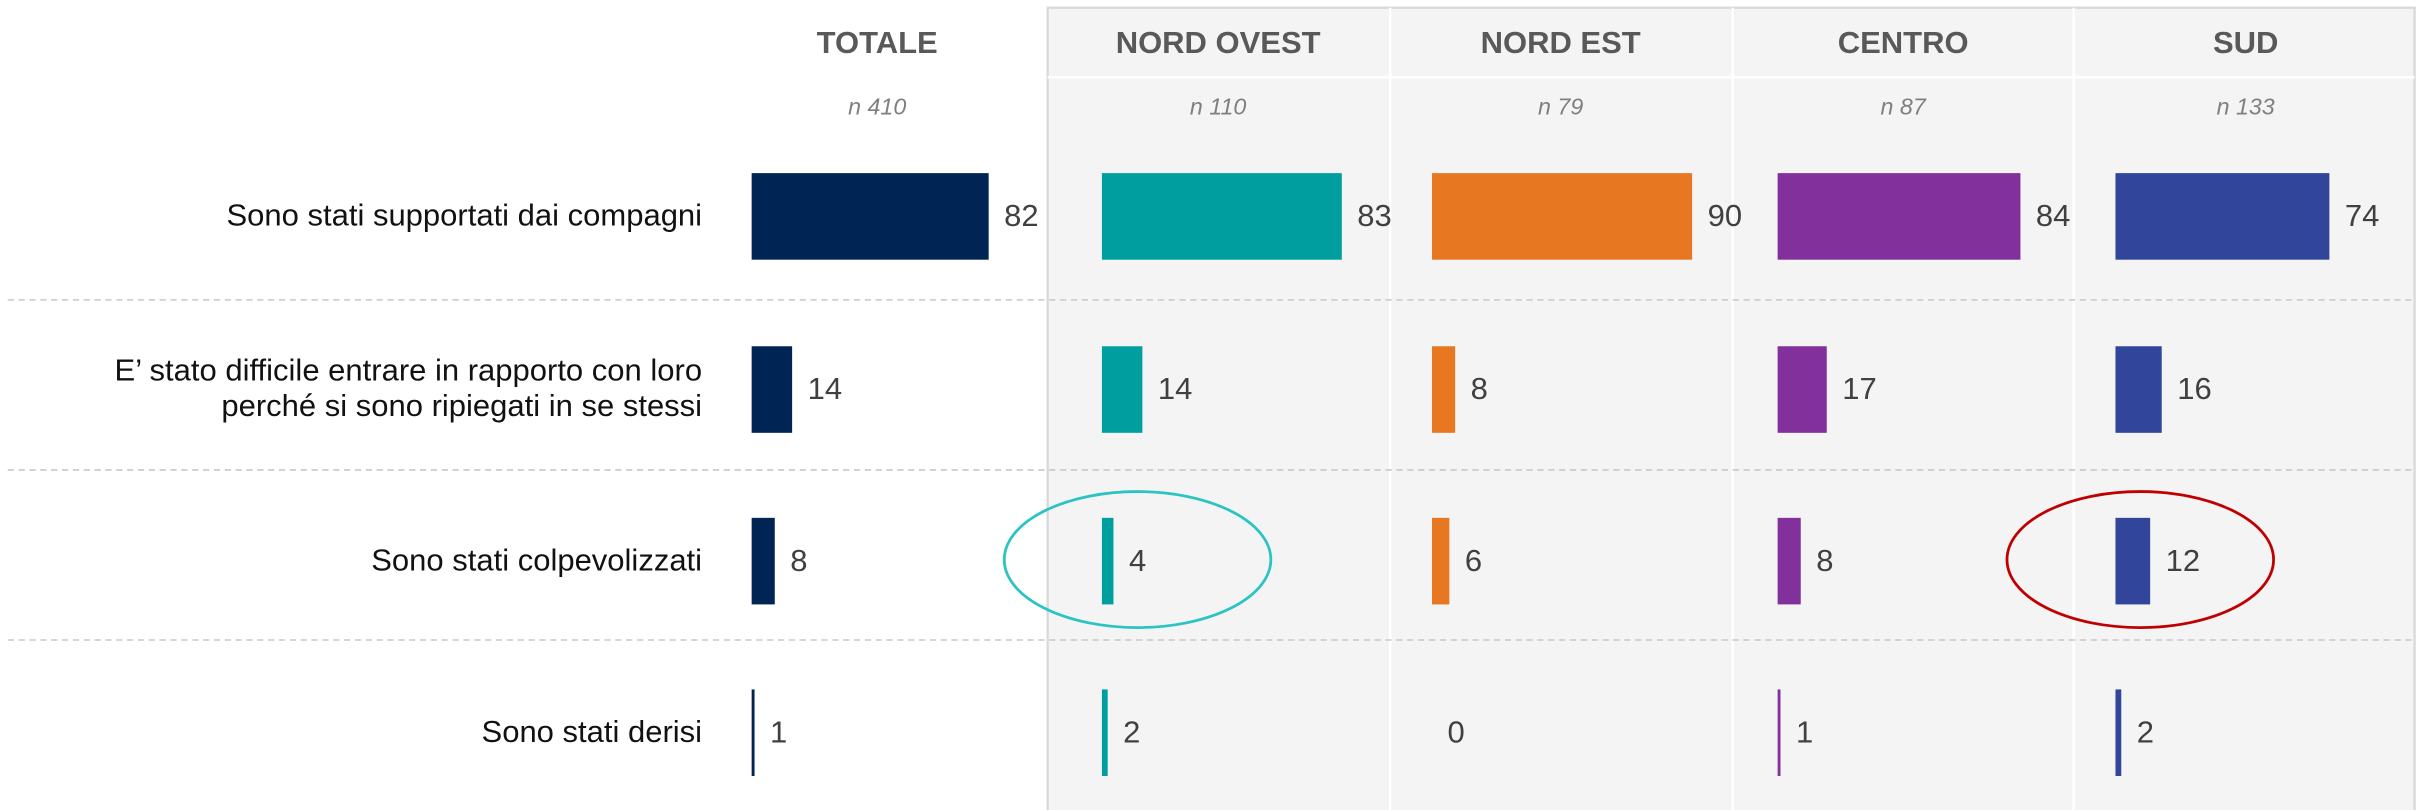  Describe the element at coordinates (2245, 42) in the screenshot. I see `column-header: SUD` at that location.